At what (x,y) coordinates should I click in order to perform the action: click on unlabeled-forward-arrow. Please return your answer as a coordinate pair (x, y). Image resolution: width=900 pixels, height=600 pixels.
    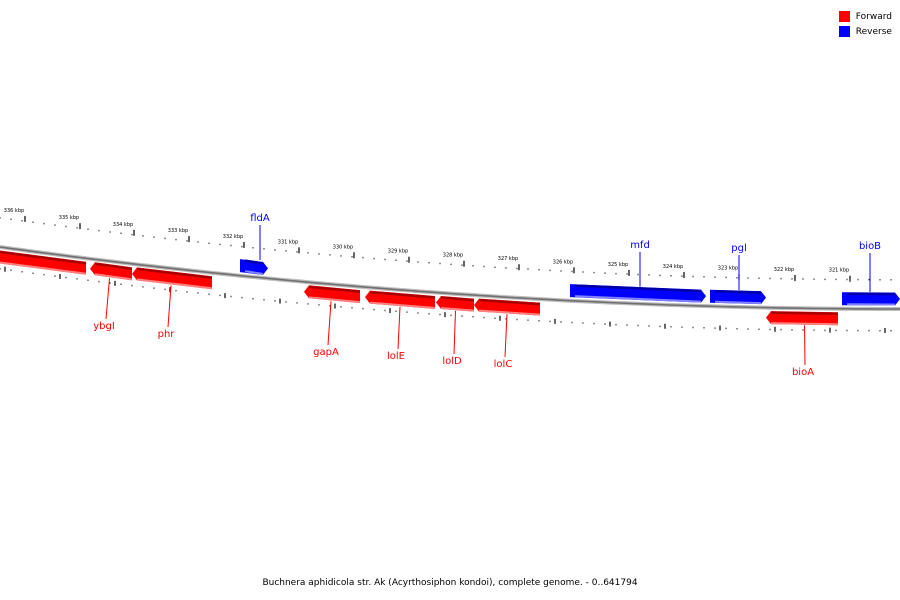
    Looking at the image, I should click on (43, 262).